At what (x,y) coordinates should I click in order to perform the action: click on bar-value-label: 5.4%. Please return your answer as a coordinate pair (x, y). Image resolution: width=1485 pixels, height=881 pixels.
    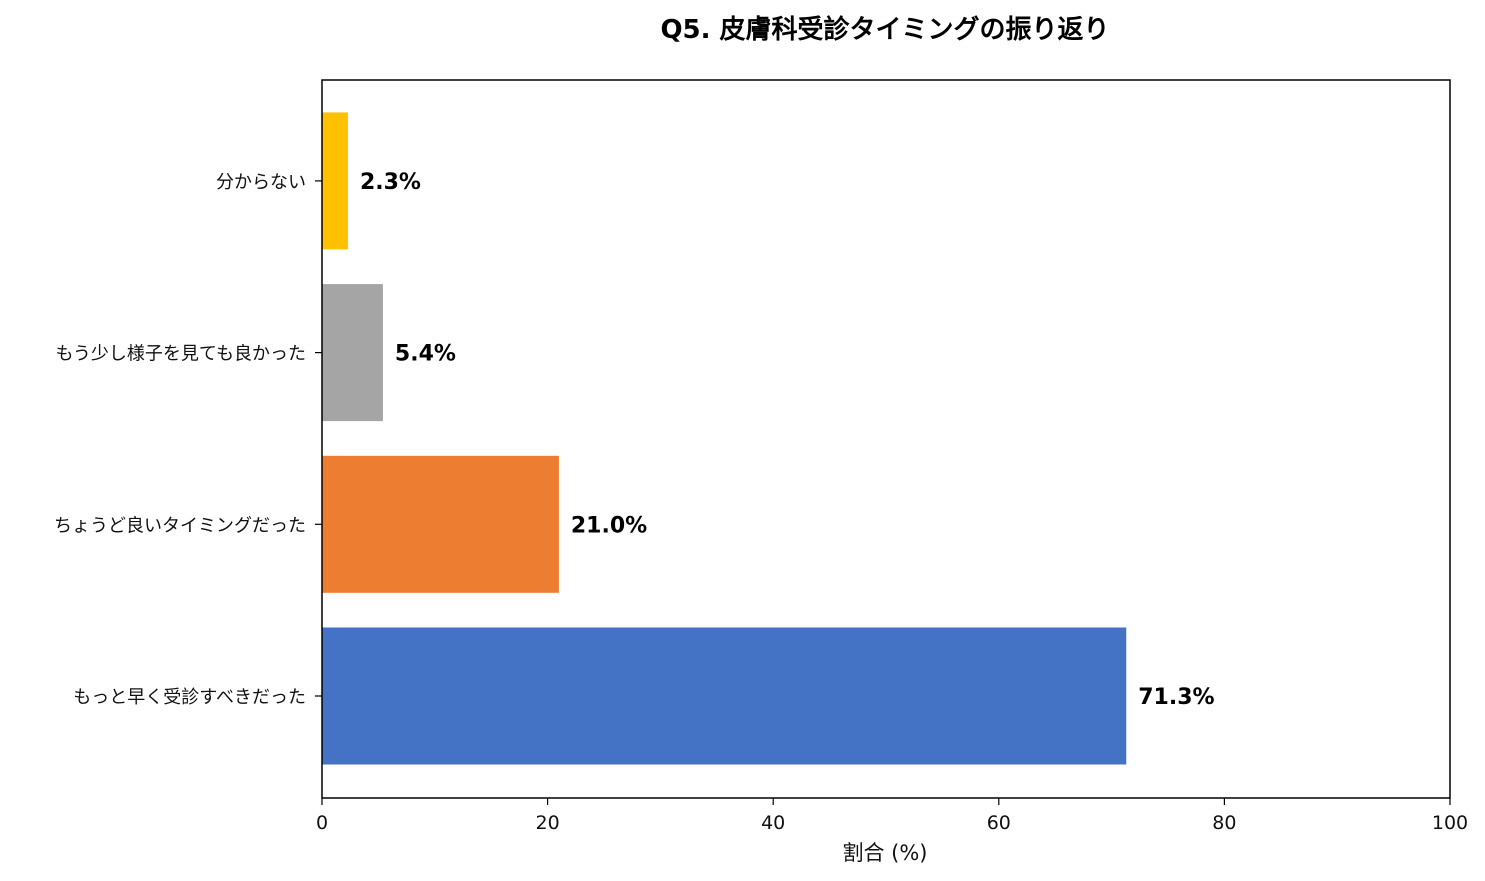
    Looking at the image, I should click on (425, 354).